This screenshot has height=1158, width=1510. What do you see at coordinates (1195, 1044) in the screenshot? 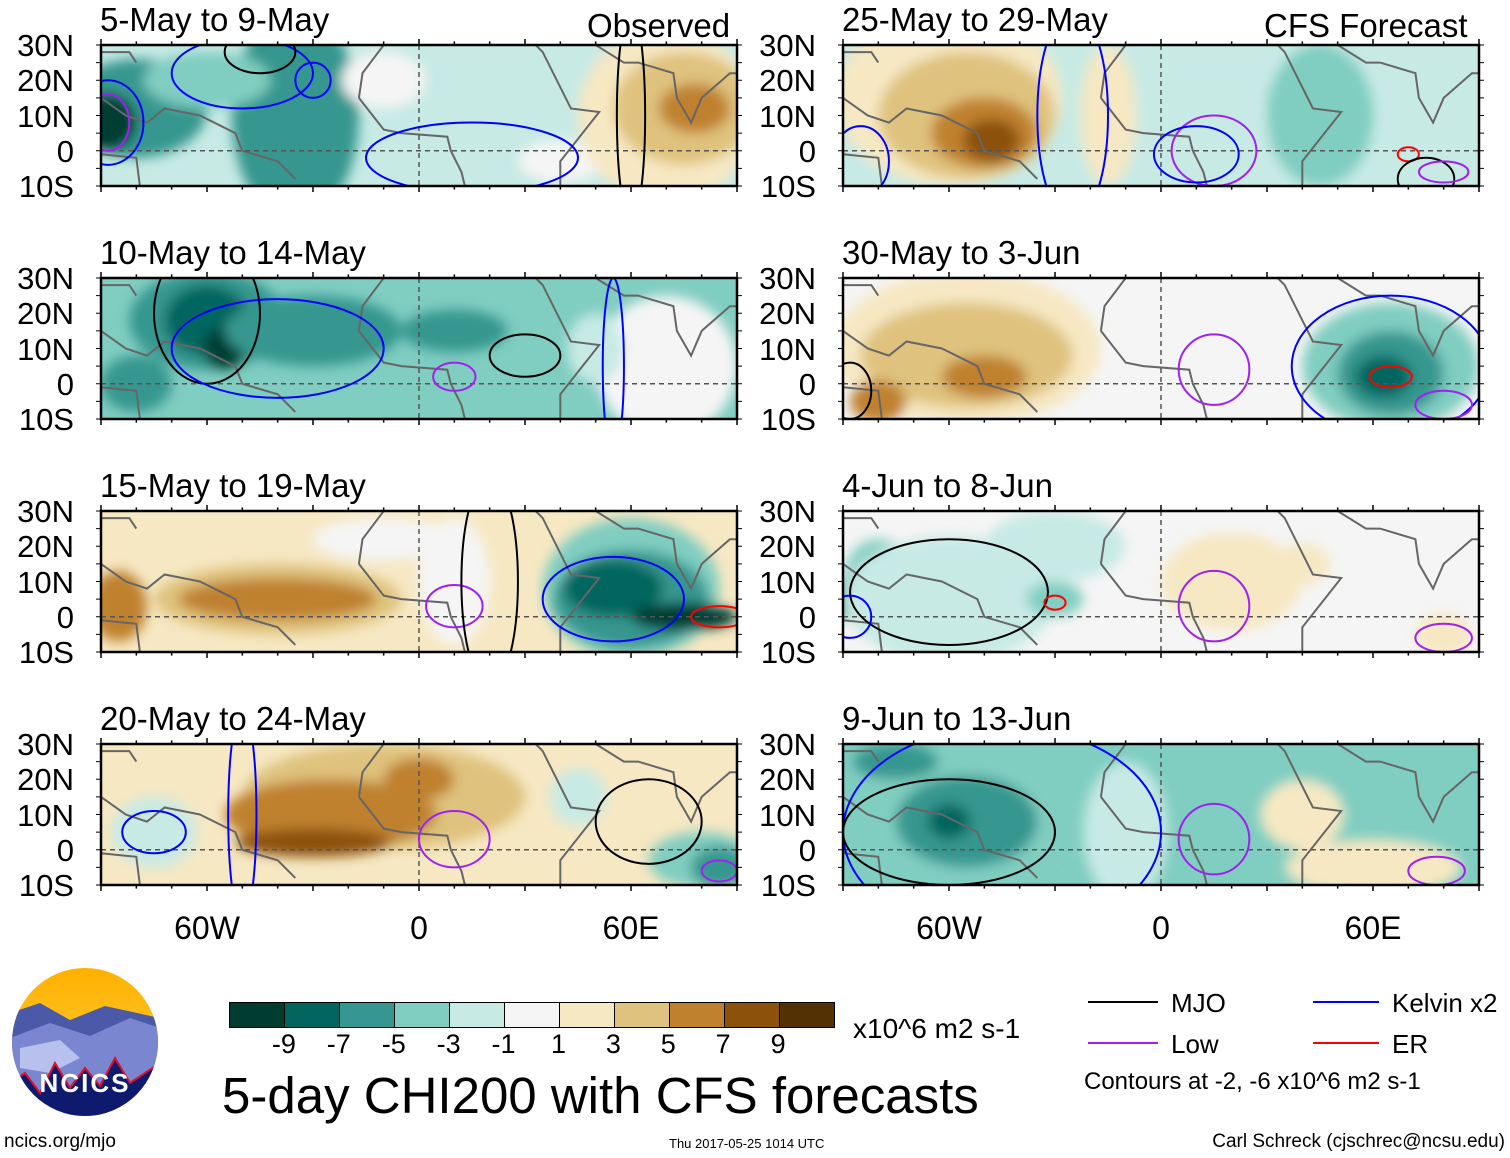
I see `low-legend-label: Low` at bounding box center [1195, 1044].